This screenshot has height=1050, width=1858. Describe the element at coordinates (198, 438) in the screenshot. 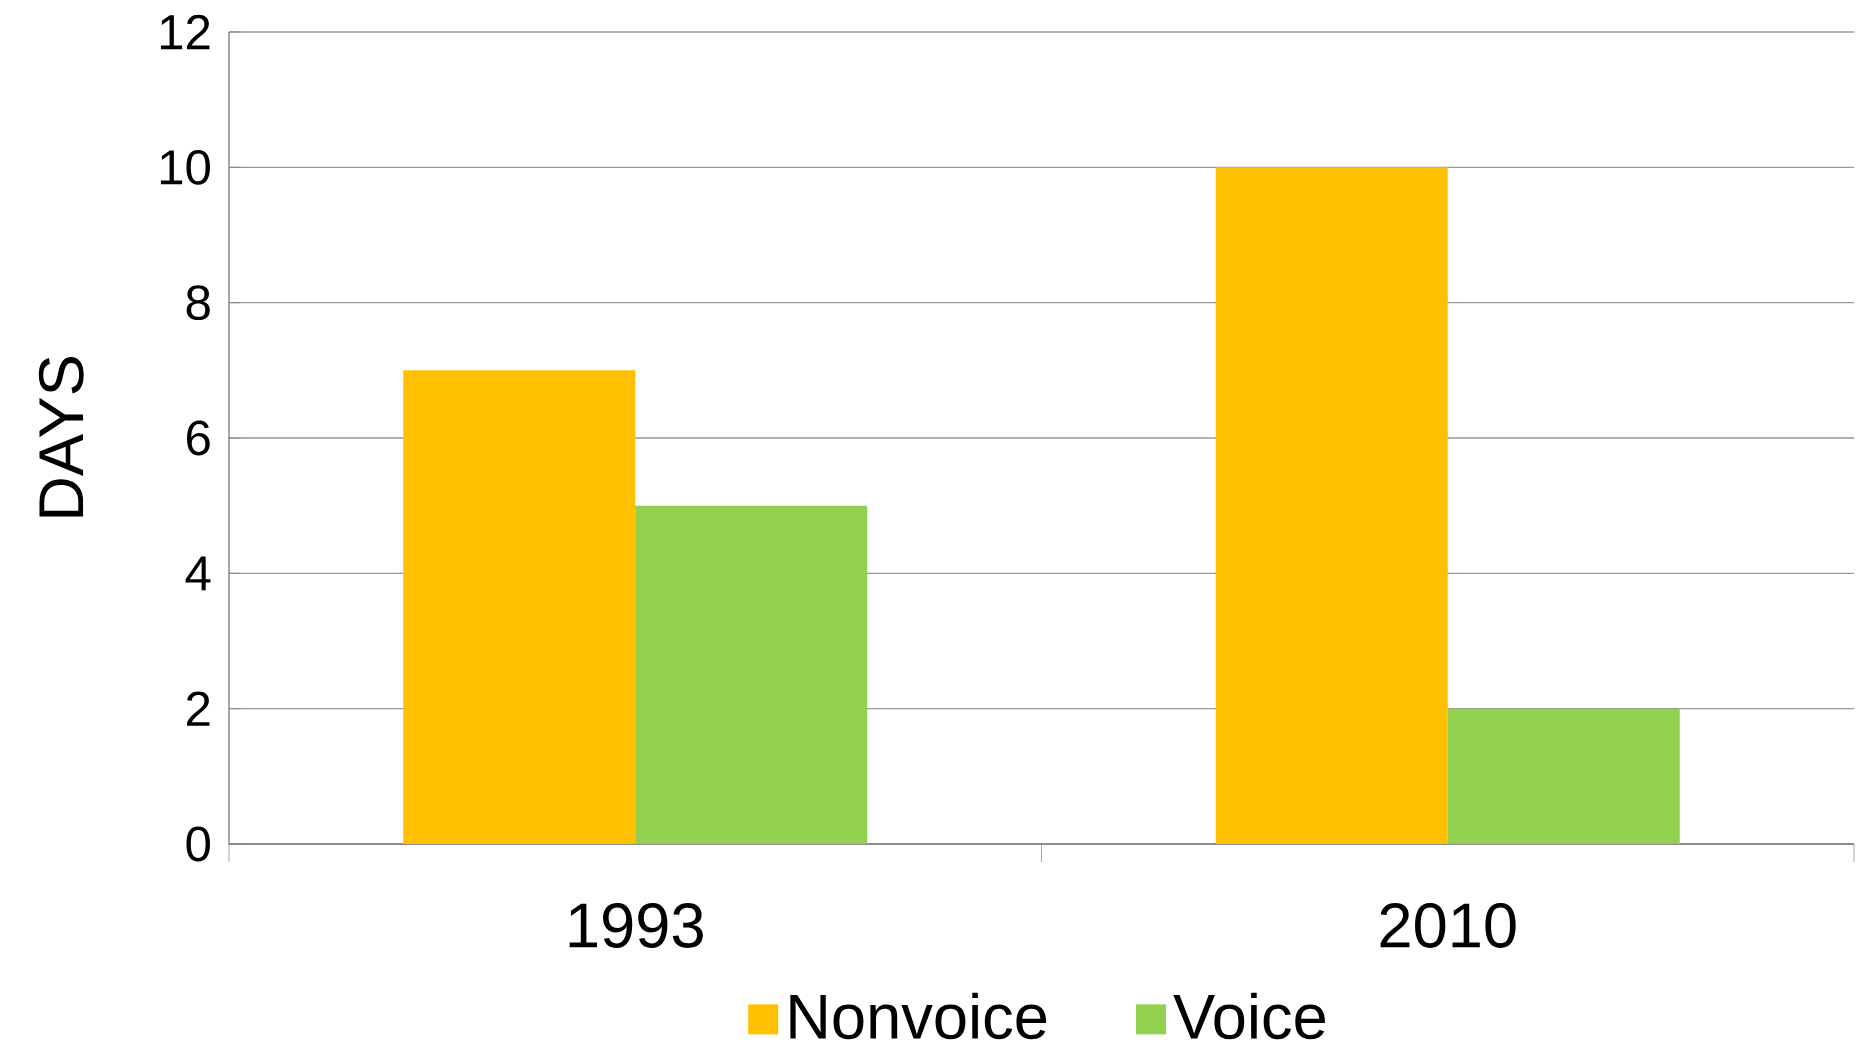

I see `y-tick-label: 6` at that location.